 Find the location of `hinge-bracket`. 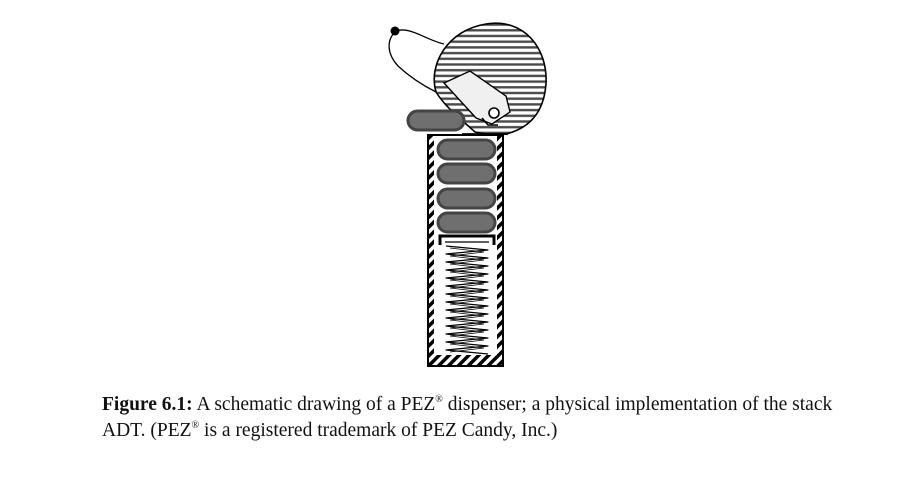

hinge-bracket is located at coordinates (489, 121).